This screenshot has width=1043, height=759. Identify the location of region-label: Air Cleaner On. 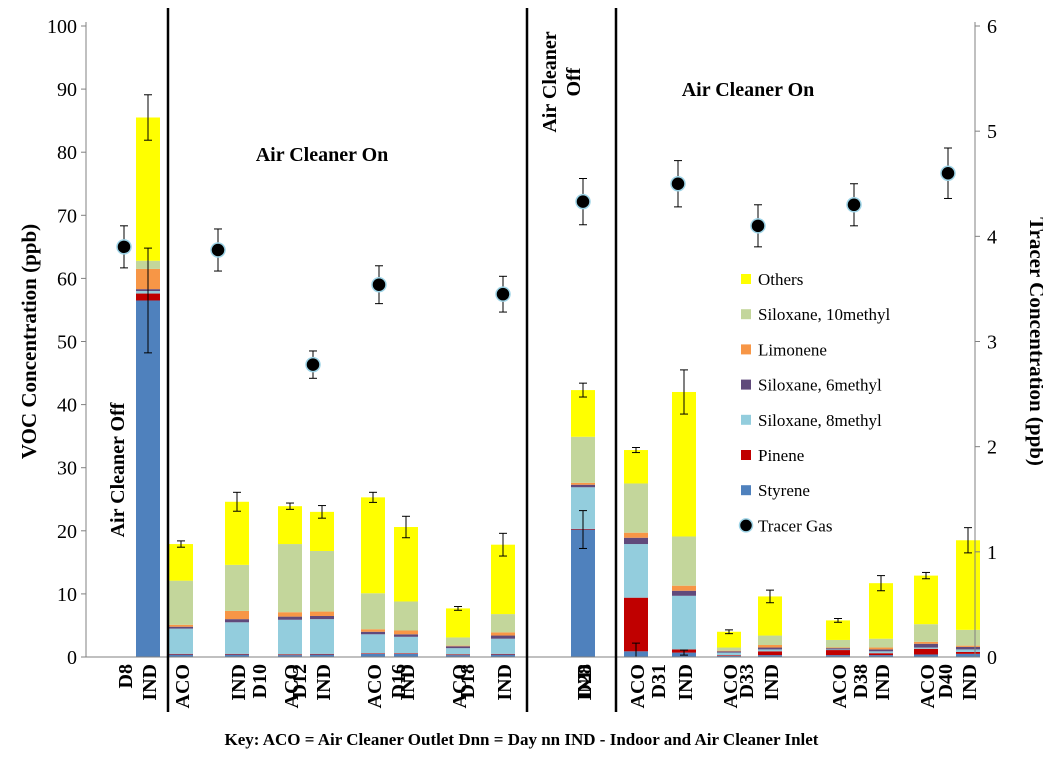
(322, 155).